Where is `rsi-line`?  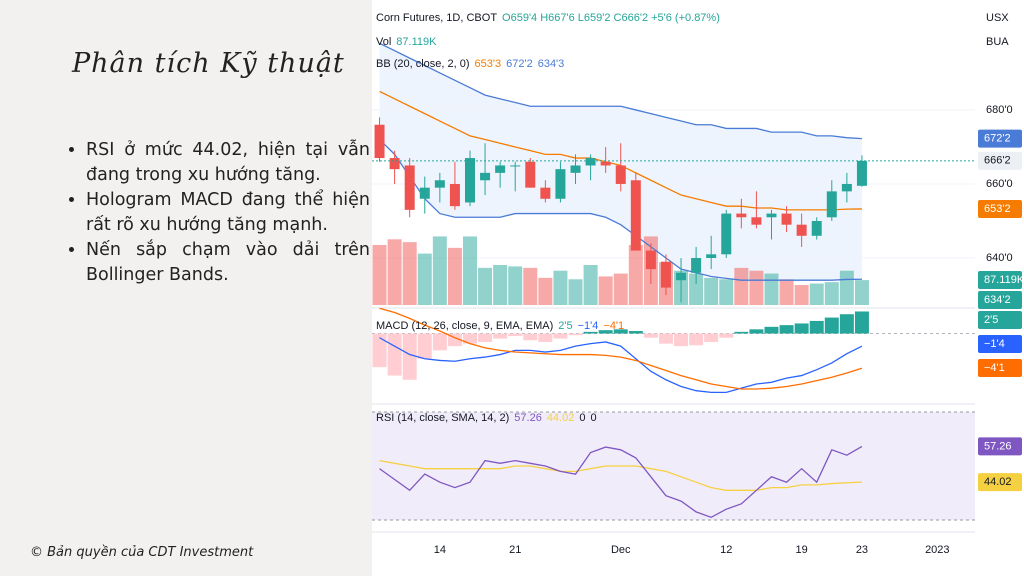
rsi-line is located at coordinates (621, 482).